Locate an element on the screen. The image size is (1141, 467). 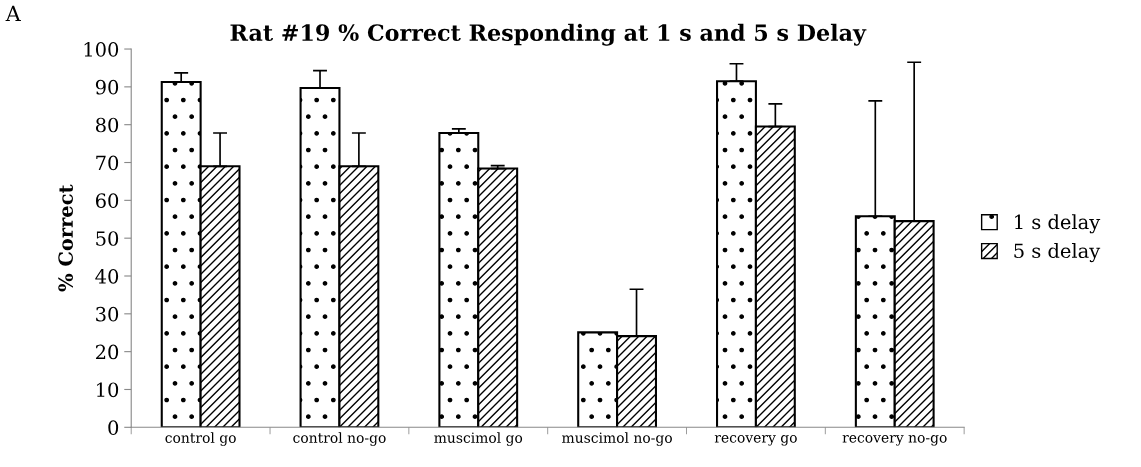
chart-title: Rat #19 % Correct Responding at 1 s and 5 s Delay is located at coordinates (548, 34).